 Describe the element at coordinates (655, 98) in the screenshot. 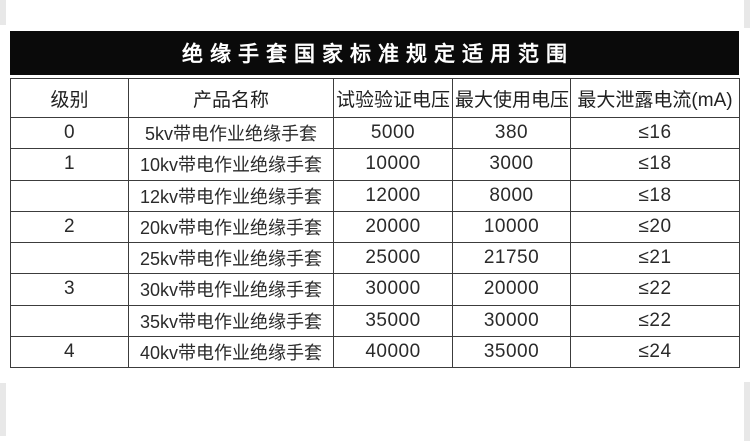

I see `column-header-4: 最大泄露电流(mA)` at that location.